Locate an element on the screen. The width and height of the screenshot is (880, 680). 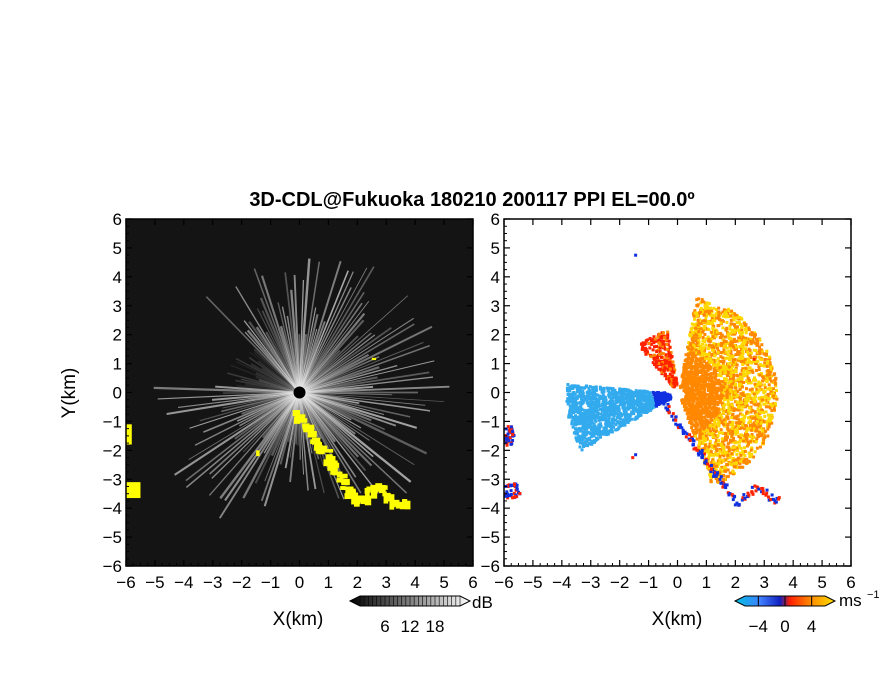
y-tick-label: −3 is located at coordinates (112, 479).